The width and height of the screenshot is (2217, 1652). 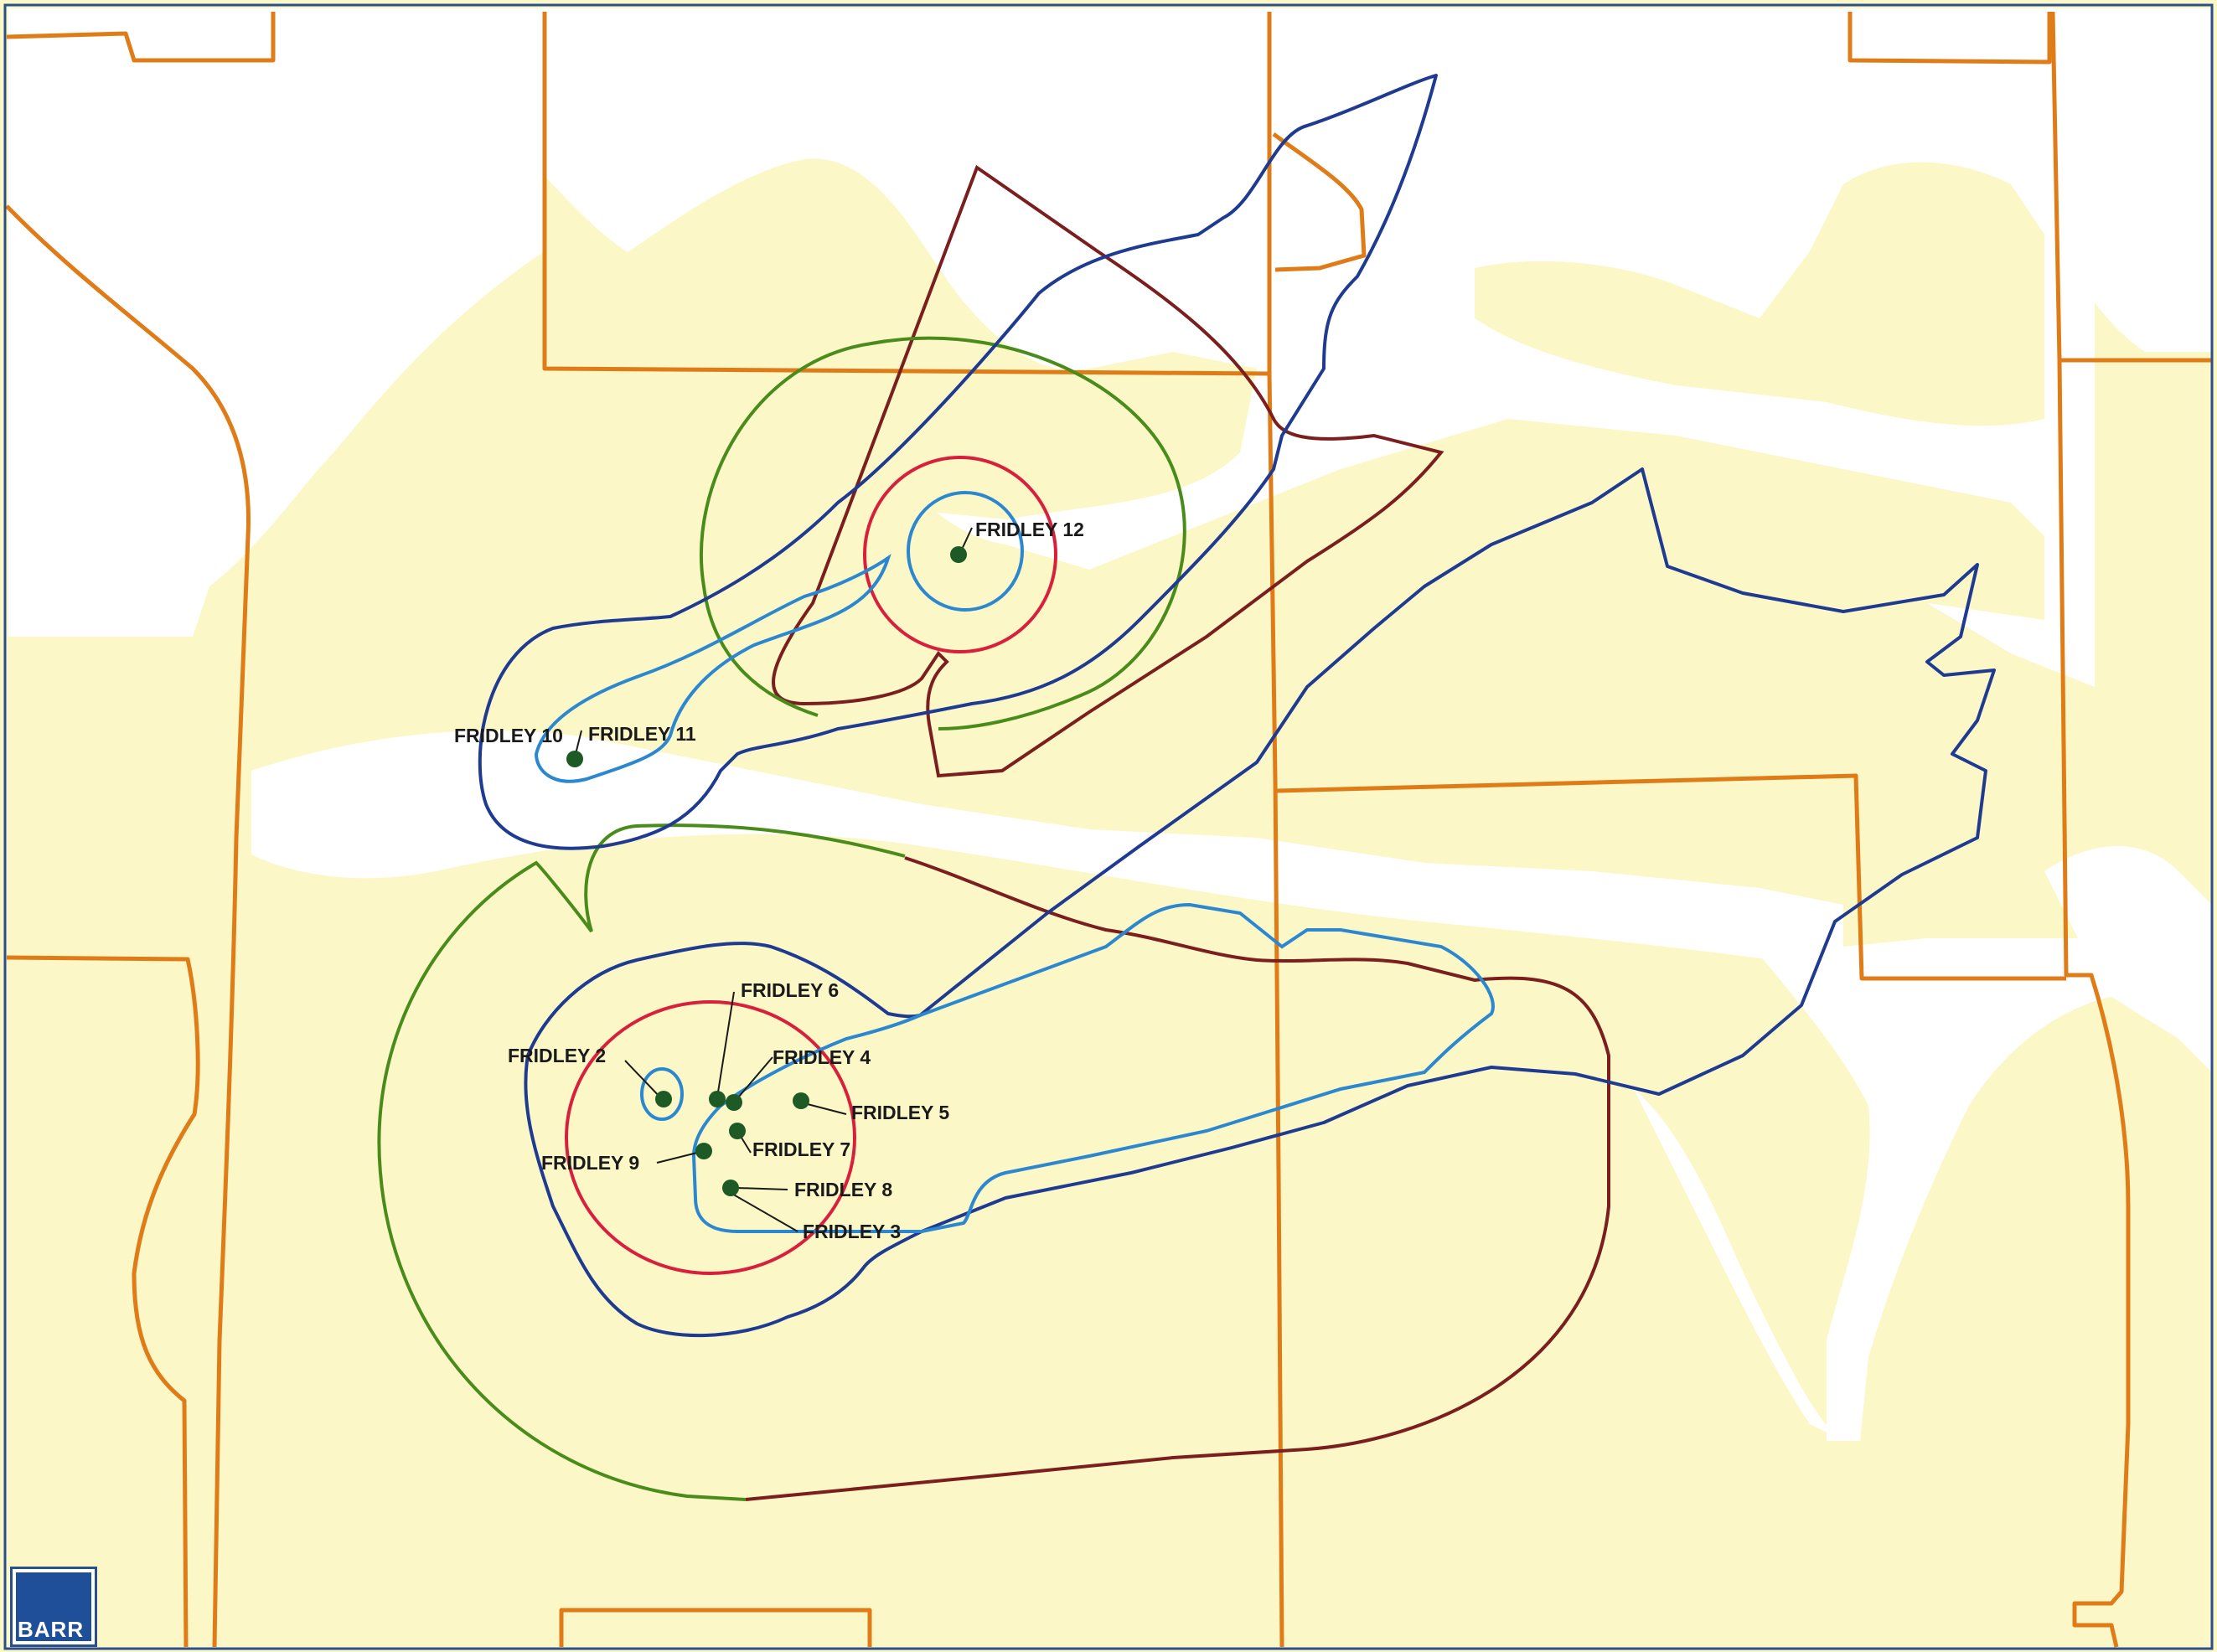 I want to click on label-fridley-12: FRIDLEY 12, so click(x=1029, y=529).